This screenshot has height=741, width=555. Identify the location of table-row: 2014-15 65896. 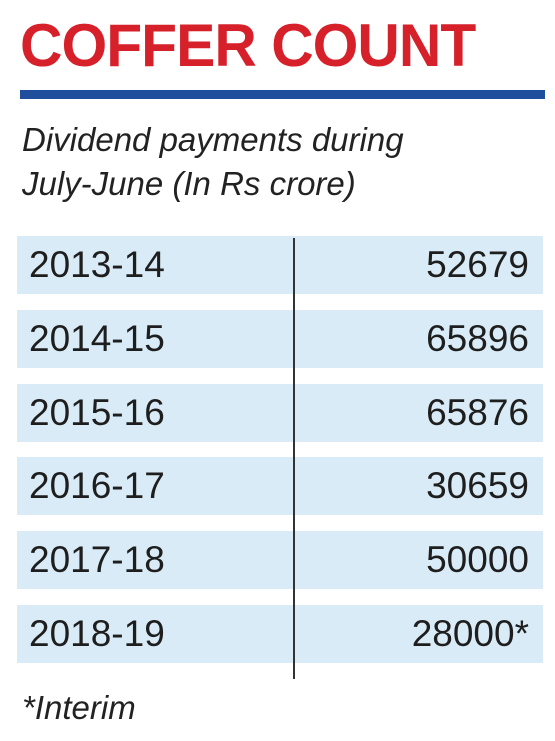
(280, 339).